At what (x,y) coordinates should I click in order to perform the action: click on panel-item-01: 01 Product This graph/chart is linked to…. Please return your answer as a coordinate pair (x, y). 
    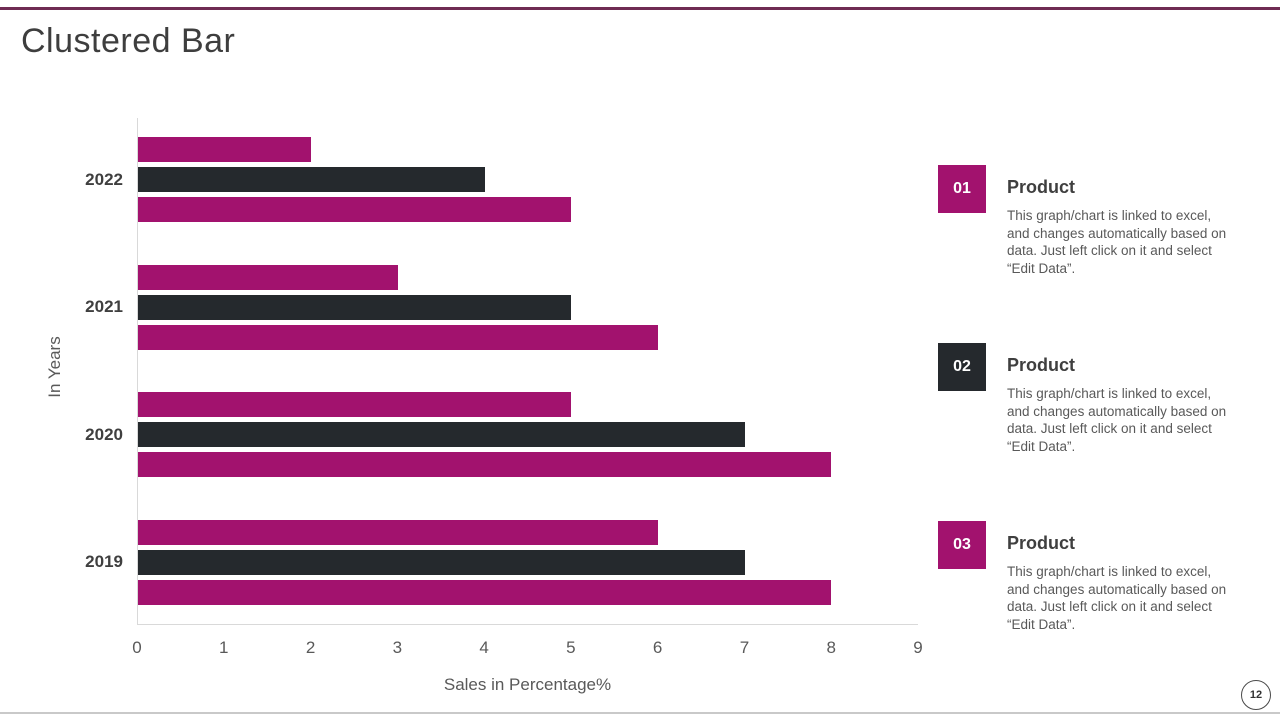
    Looking at the image, I should click on (1093, 221).